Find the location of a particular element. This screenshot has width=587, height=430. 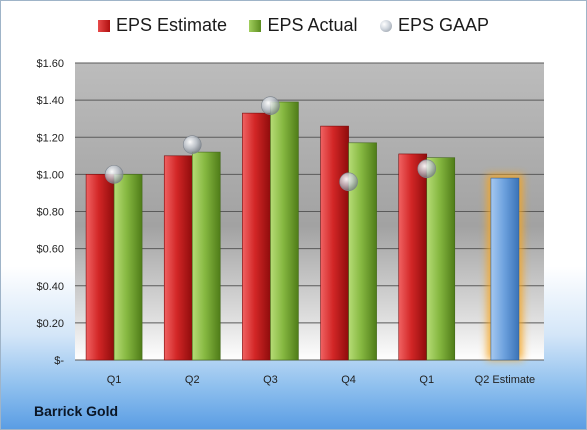

x-tick-label: Q3 is located at coordinates (270, 380).